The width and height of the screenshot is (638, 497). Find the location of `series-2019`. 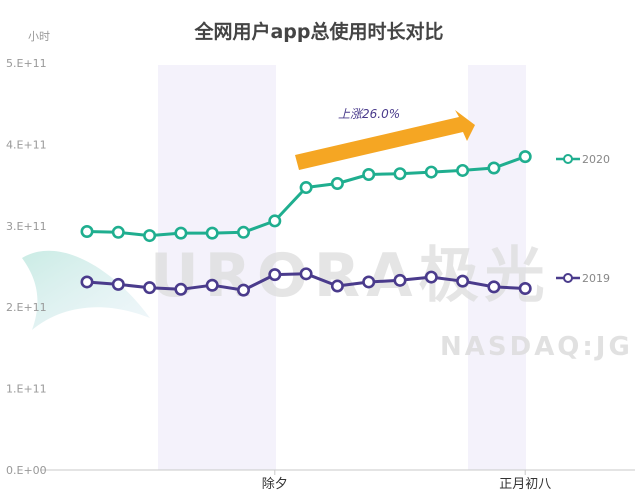

series-2019 is located at coordinates (306, 282).